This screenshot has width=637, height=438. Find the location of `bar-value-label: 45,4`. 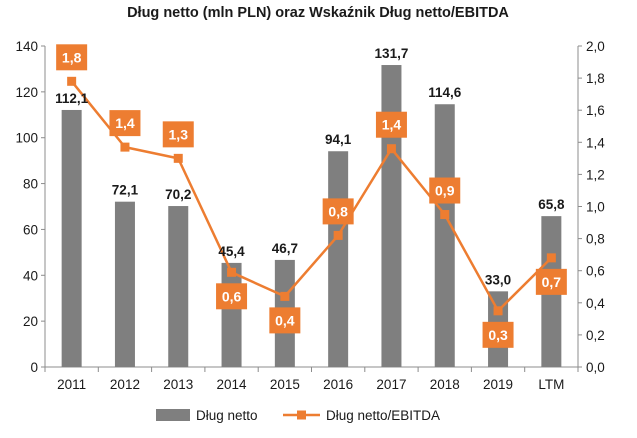

bar-value-label: 45,4 is located at coordinates (231, 251).